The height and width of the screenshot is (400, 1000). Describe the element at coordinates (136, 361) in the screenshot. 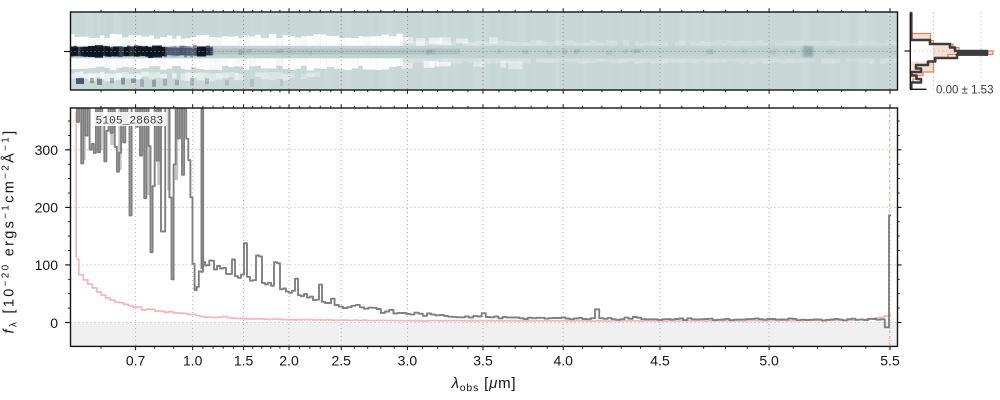

I see `svg-text: 0.7` at that location.